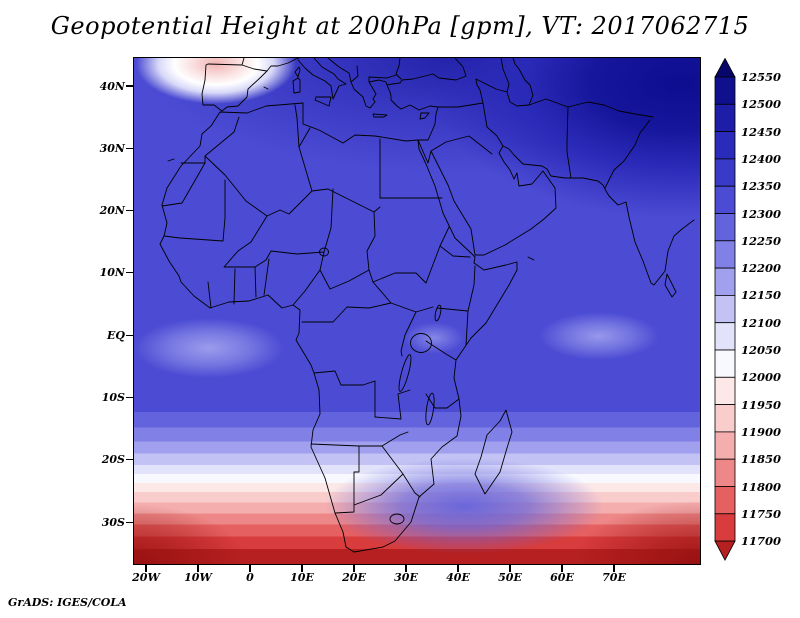 The width and height of the screenshot is (800, 618). Describe the element at coordinates (761, 158) in the screenshot. I see `colorbar-tick-label: 12400` at that location.